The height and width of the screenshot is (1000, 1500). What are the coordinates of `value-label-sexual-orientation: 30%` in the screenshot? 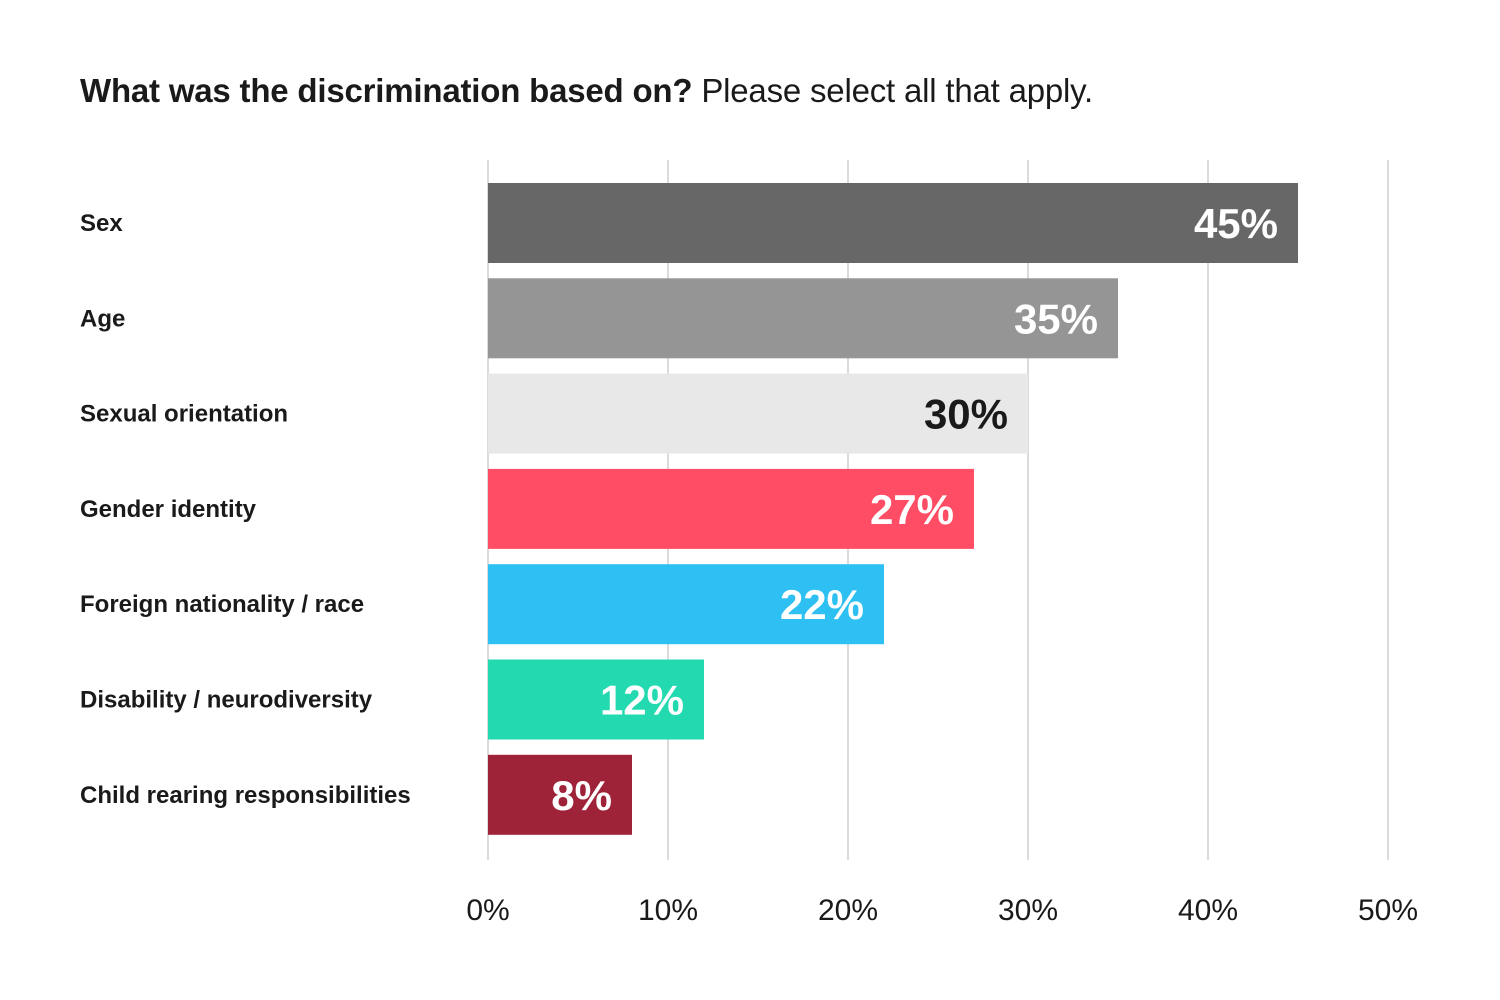 It's located at (966, 414).